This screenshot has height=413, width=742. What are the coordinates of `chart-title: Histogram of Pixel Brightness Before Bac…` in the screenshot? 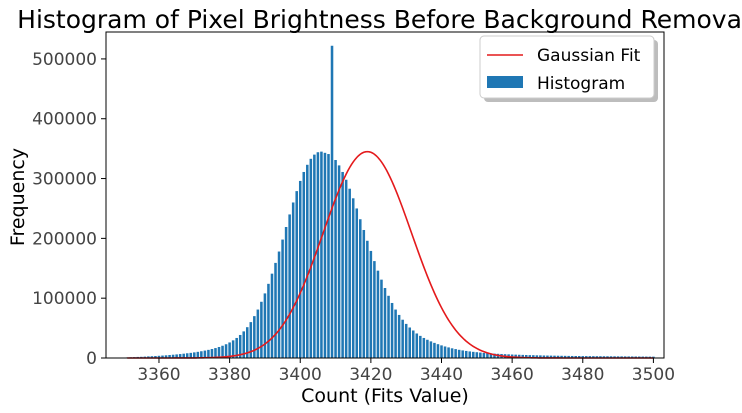 It's located at (379, 19).